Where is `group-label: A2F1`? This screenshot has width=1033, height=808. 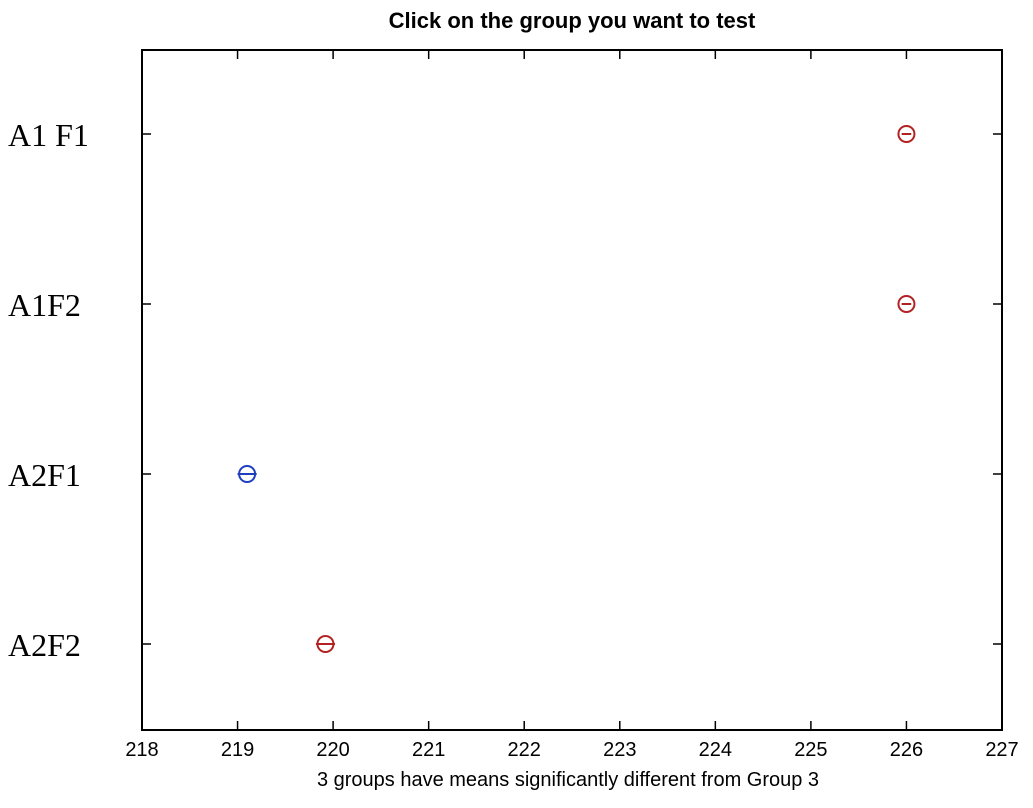
group-label: A2F1 is located at coordinates (44, 475).